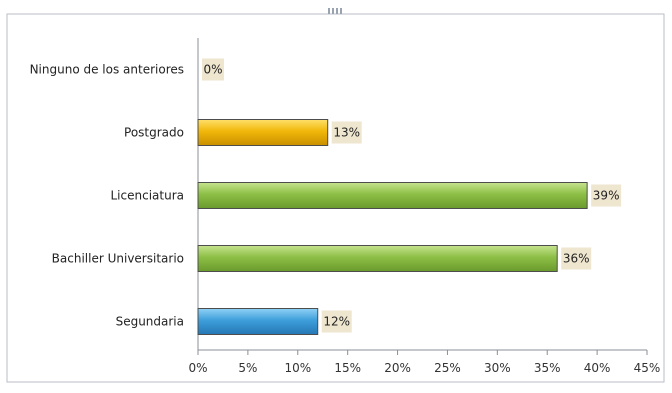 This screenshot has height=393, width=672. I want to click on data-label: 39%, so click(606, 196).